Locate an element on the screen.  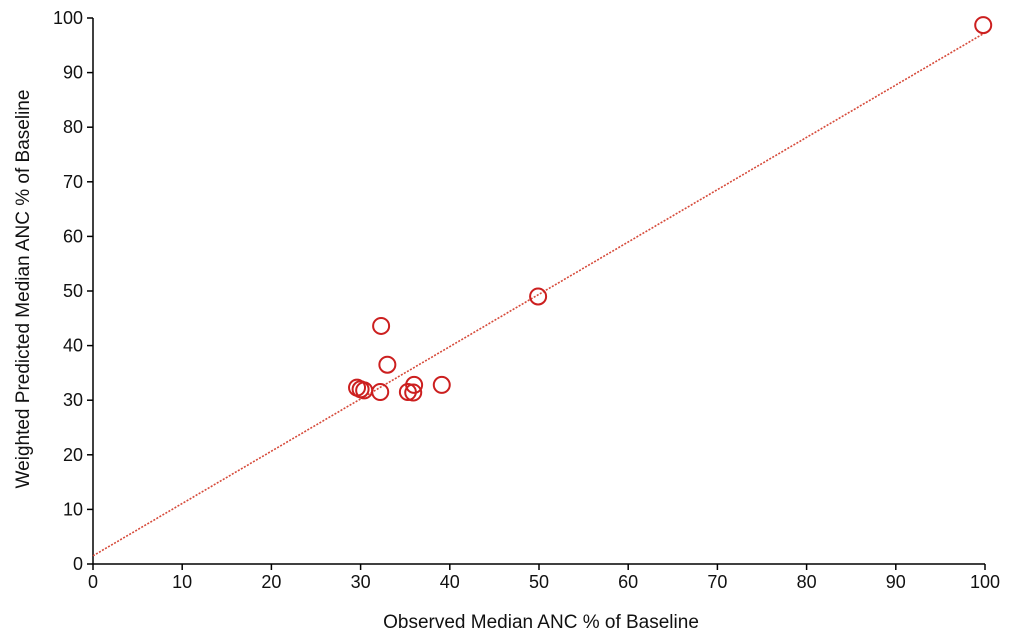
y-axis-ticks: 0 10 20 30 40 50 60 70 80 90 100 is located at coordinates (73, 291).